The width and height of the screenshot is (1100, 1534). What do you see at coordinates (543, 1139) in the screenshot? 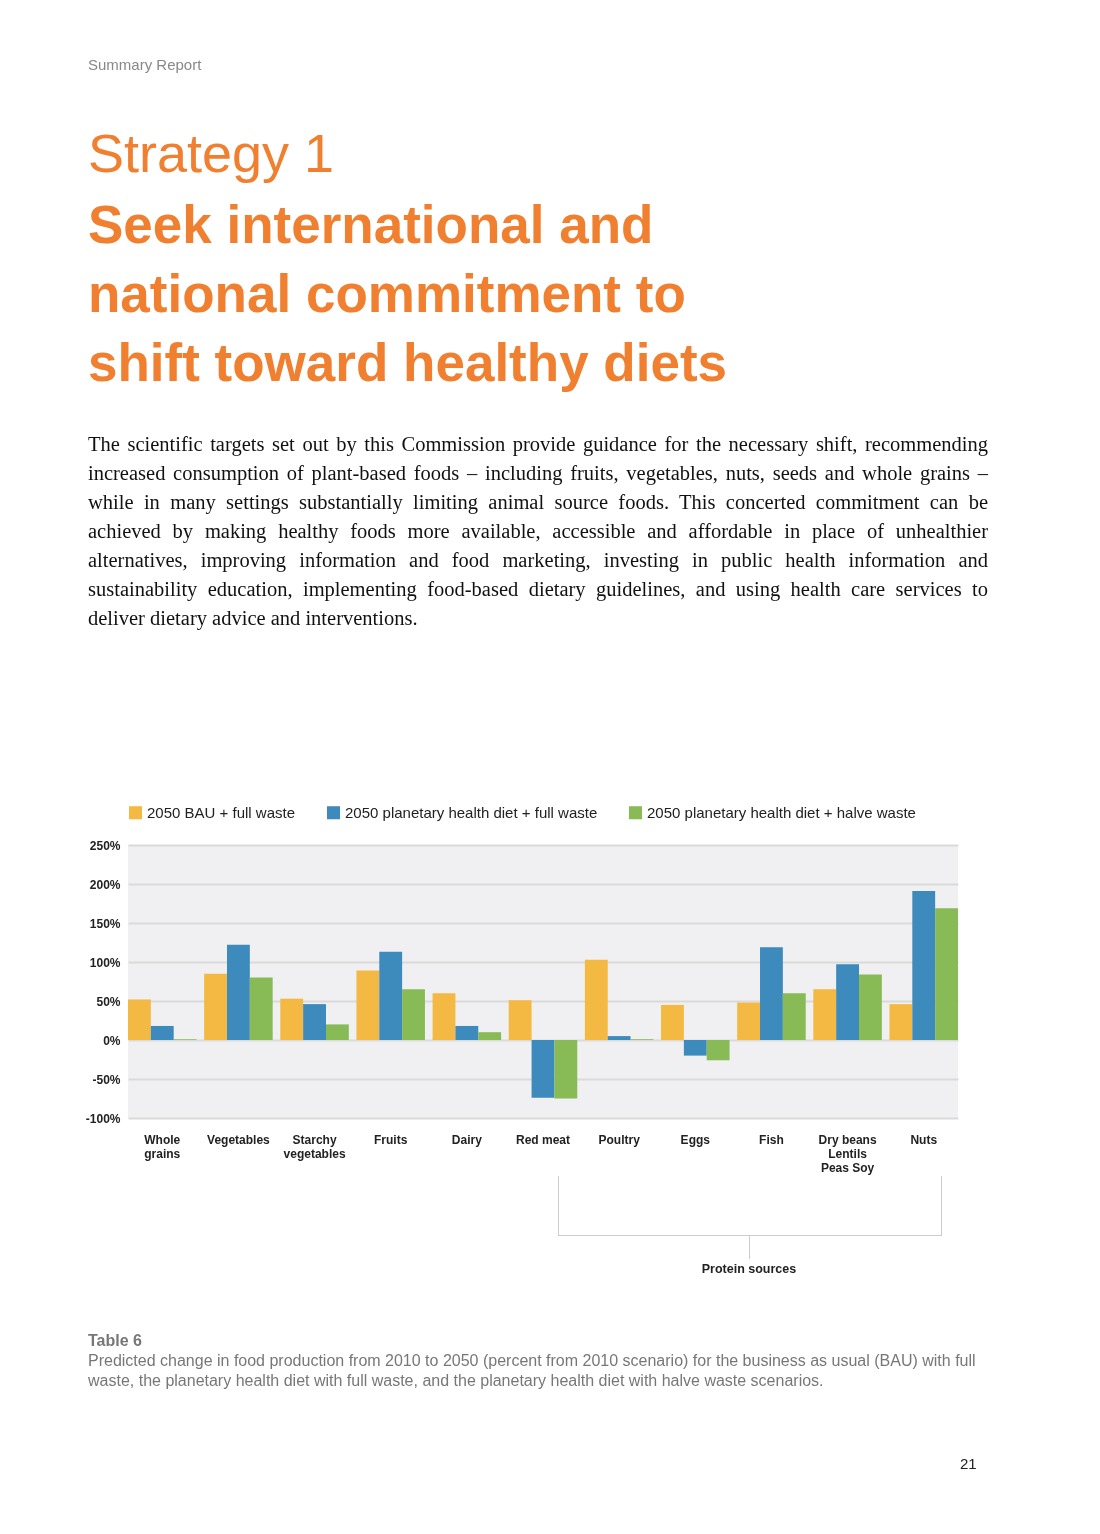
I see `x-tick-label: Red meat` at bounding box center [543, 1139].